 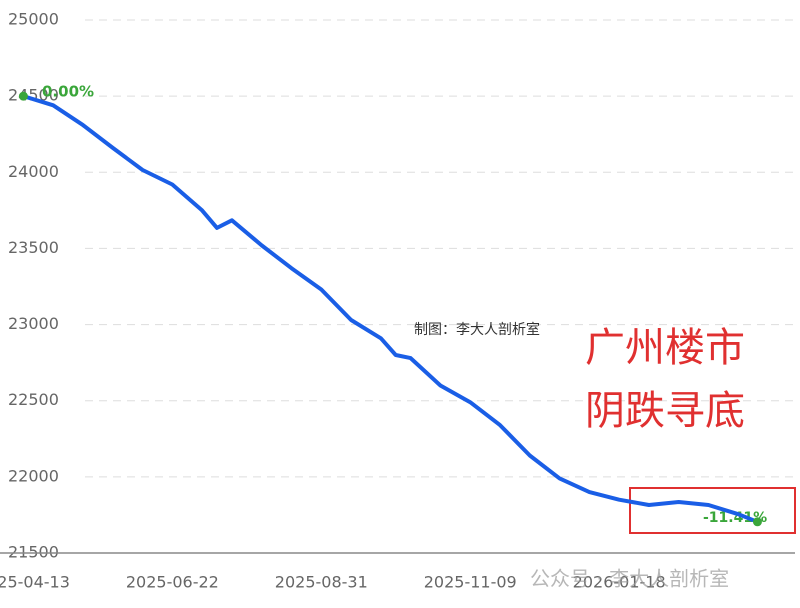 I want to click on y-tick-label: 23500, so click(x=33, y=247).